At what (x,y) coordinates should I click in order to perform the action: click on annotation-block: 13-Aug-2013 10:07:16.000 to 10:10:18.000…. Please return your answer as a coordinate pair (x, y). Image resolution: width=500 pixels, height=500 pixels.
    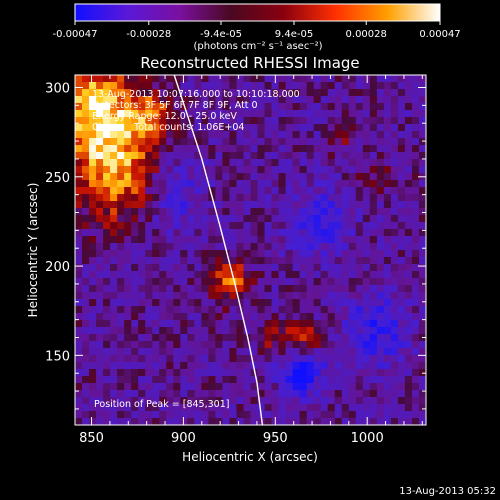
    Looking at the image, I should click on (196, 111).